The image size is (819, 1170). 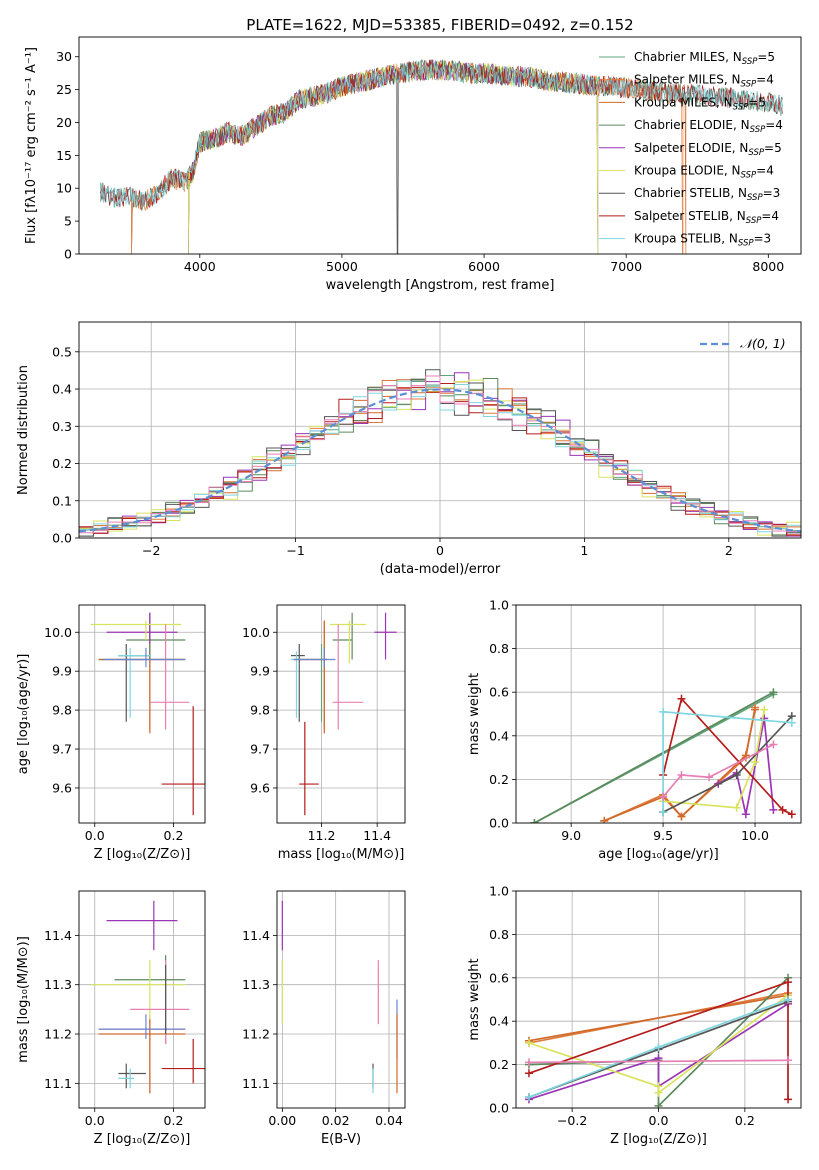 I want to click on y-tick-label: 9.6, so click(x=260, y=787).